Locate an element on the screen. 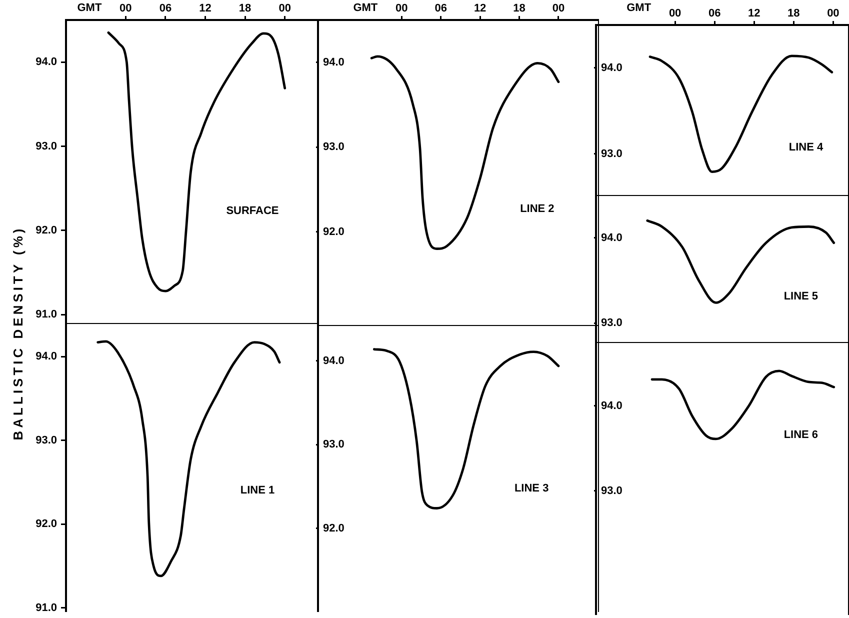 The width and height of the screenshot is (849, 618). text: LINE 3 is located at coordinates (531, 488).